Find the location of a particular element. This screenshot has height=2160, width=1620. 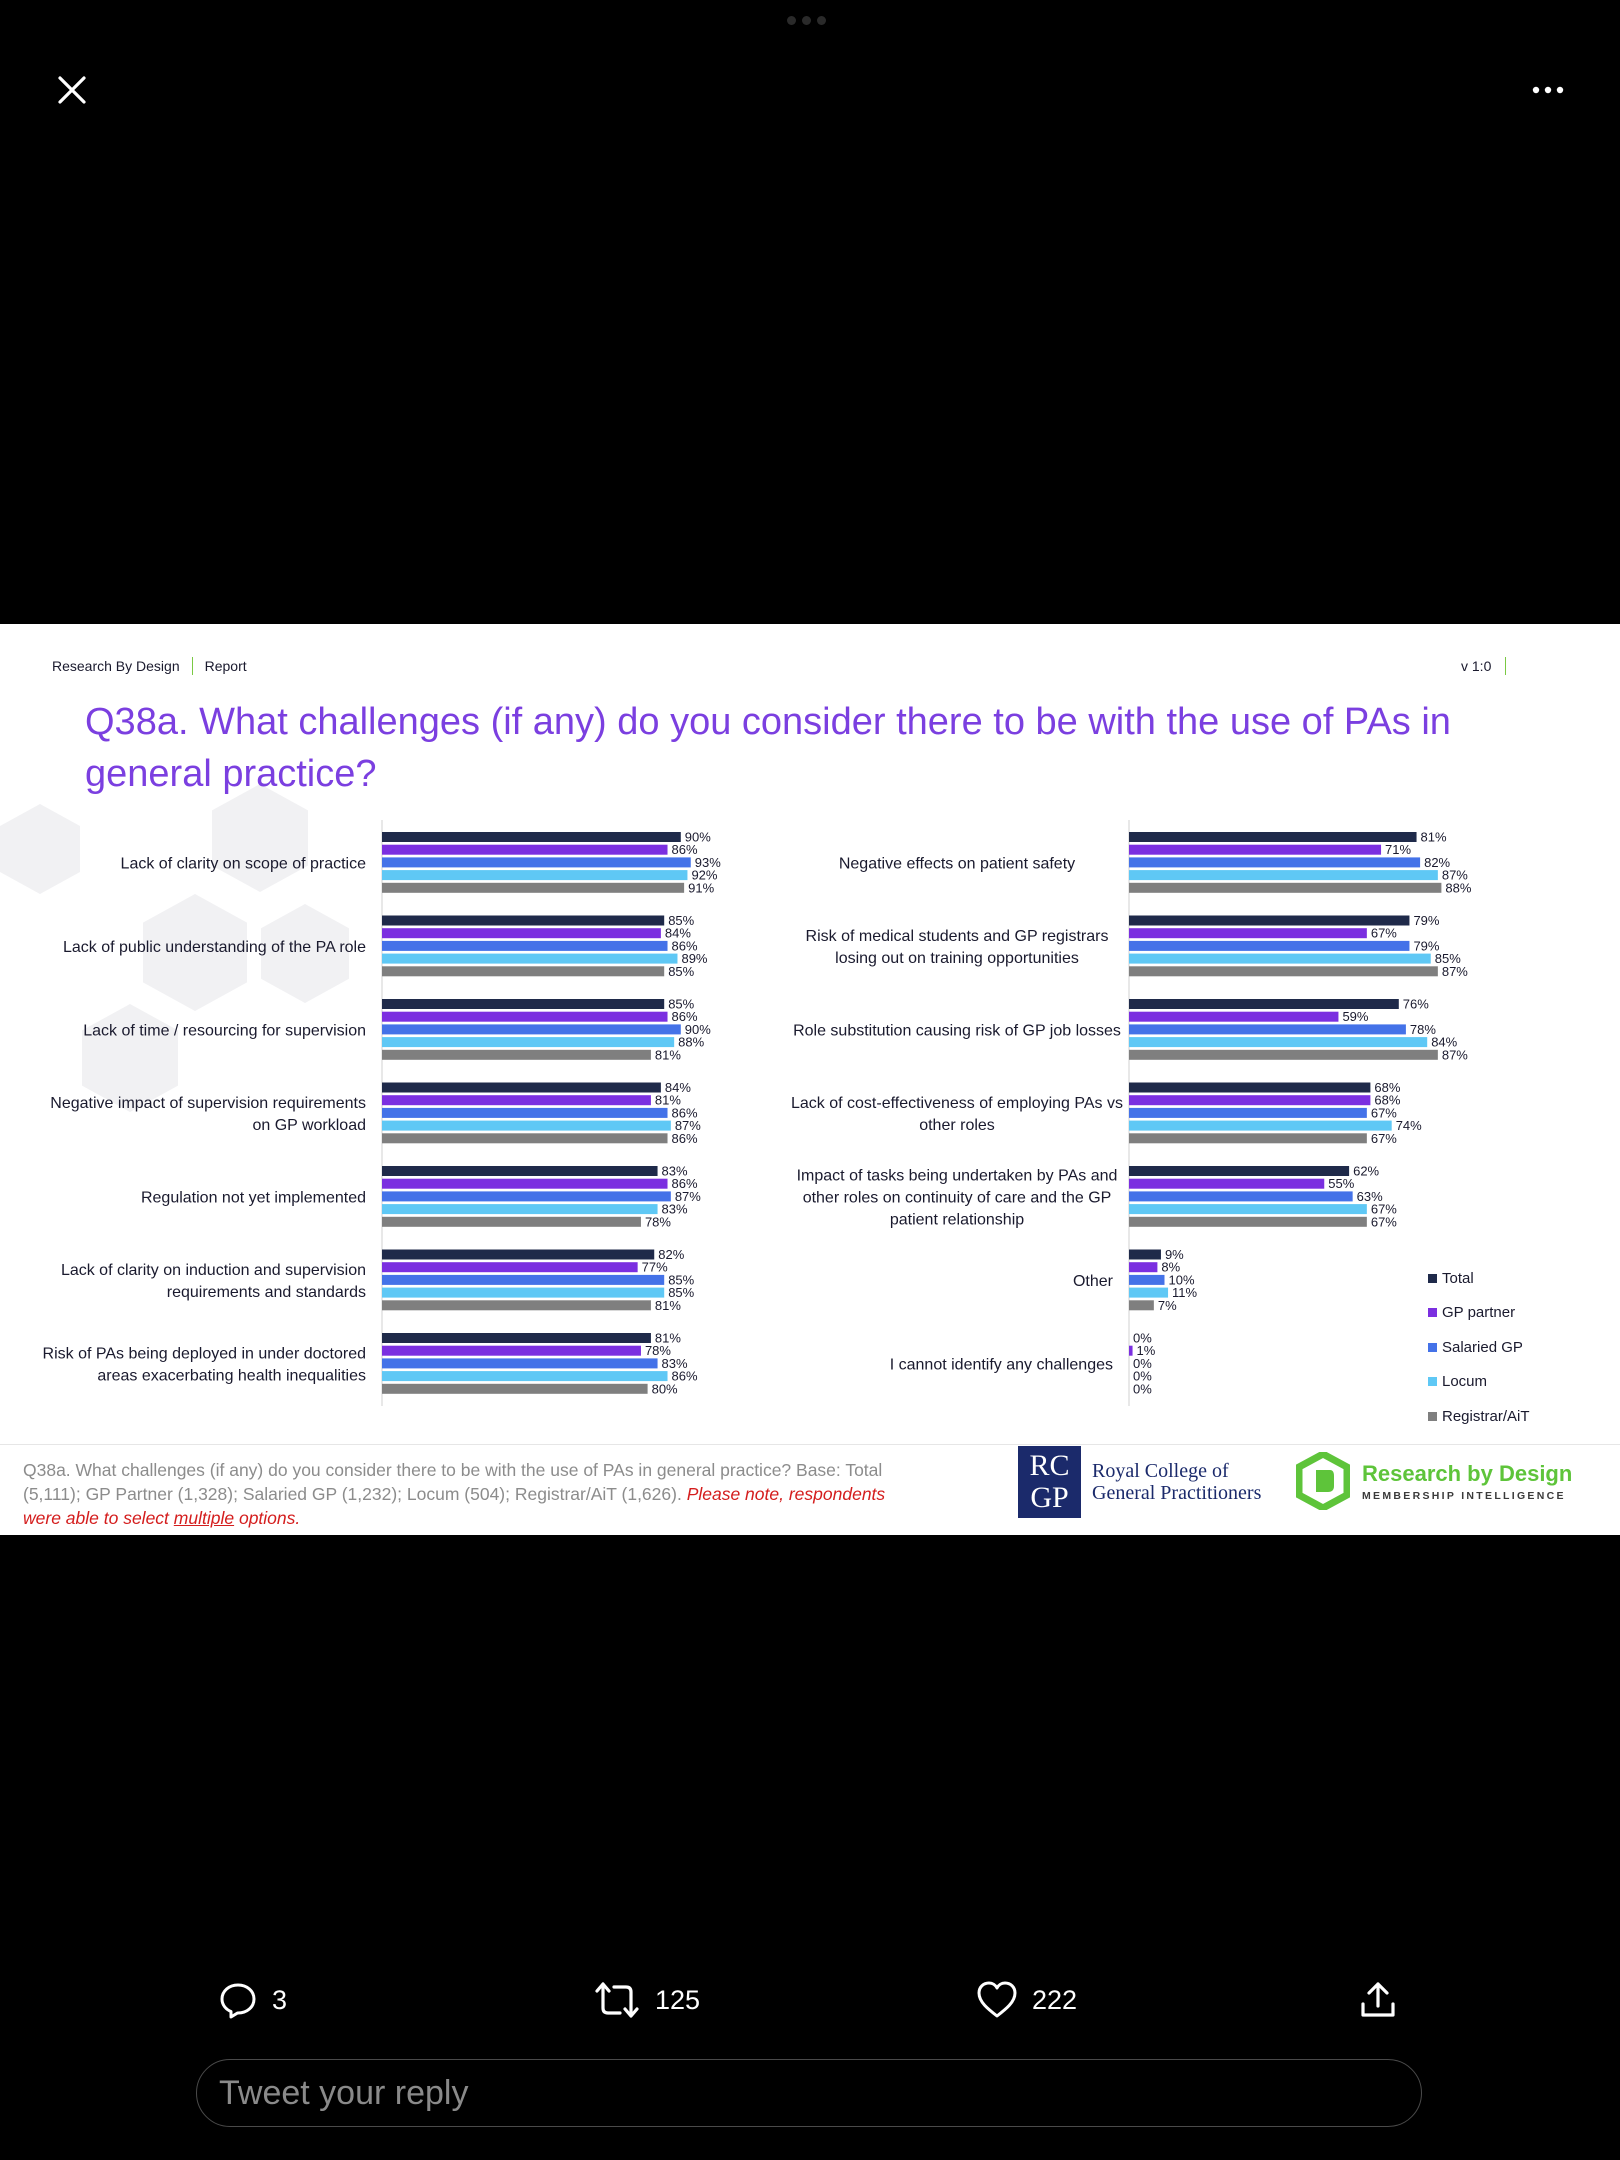

legend-swatch-salaried-gp is located at coordinates (1432, 1347).